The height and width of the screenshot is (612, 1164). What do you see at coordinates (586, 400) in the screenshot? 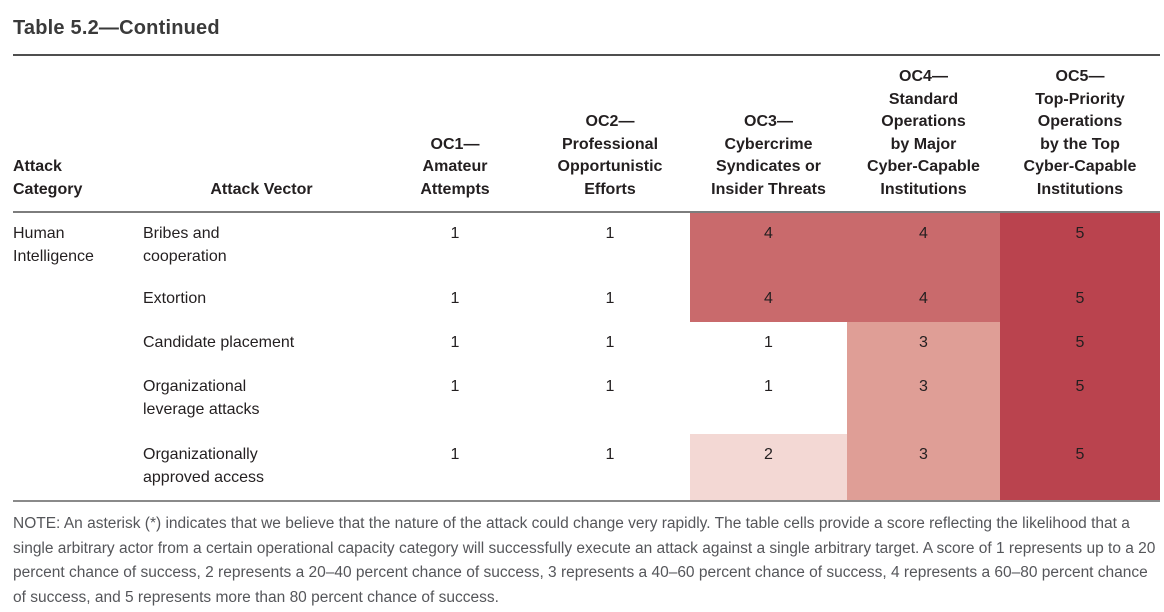
I see `table-row: Organizational leverage attacks 1 1 1 3 5` at bounding box center [586, 400].